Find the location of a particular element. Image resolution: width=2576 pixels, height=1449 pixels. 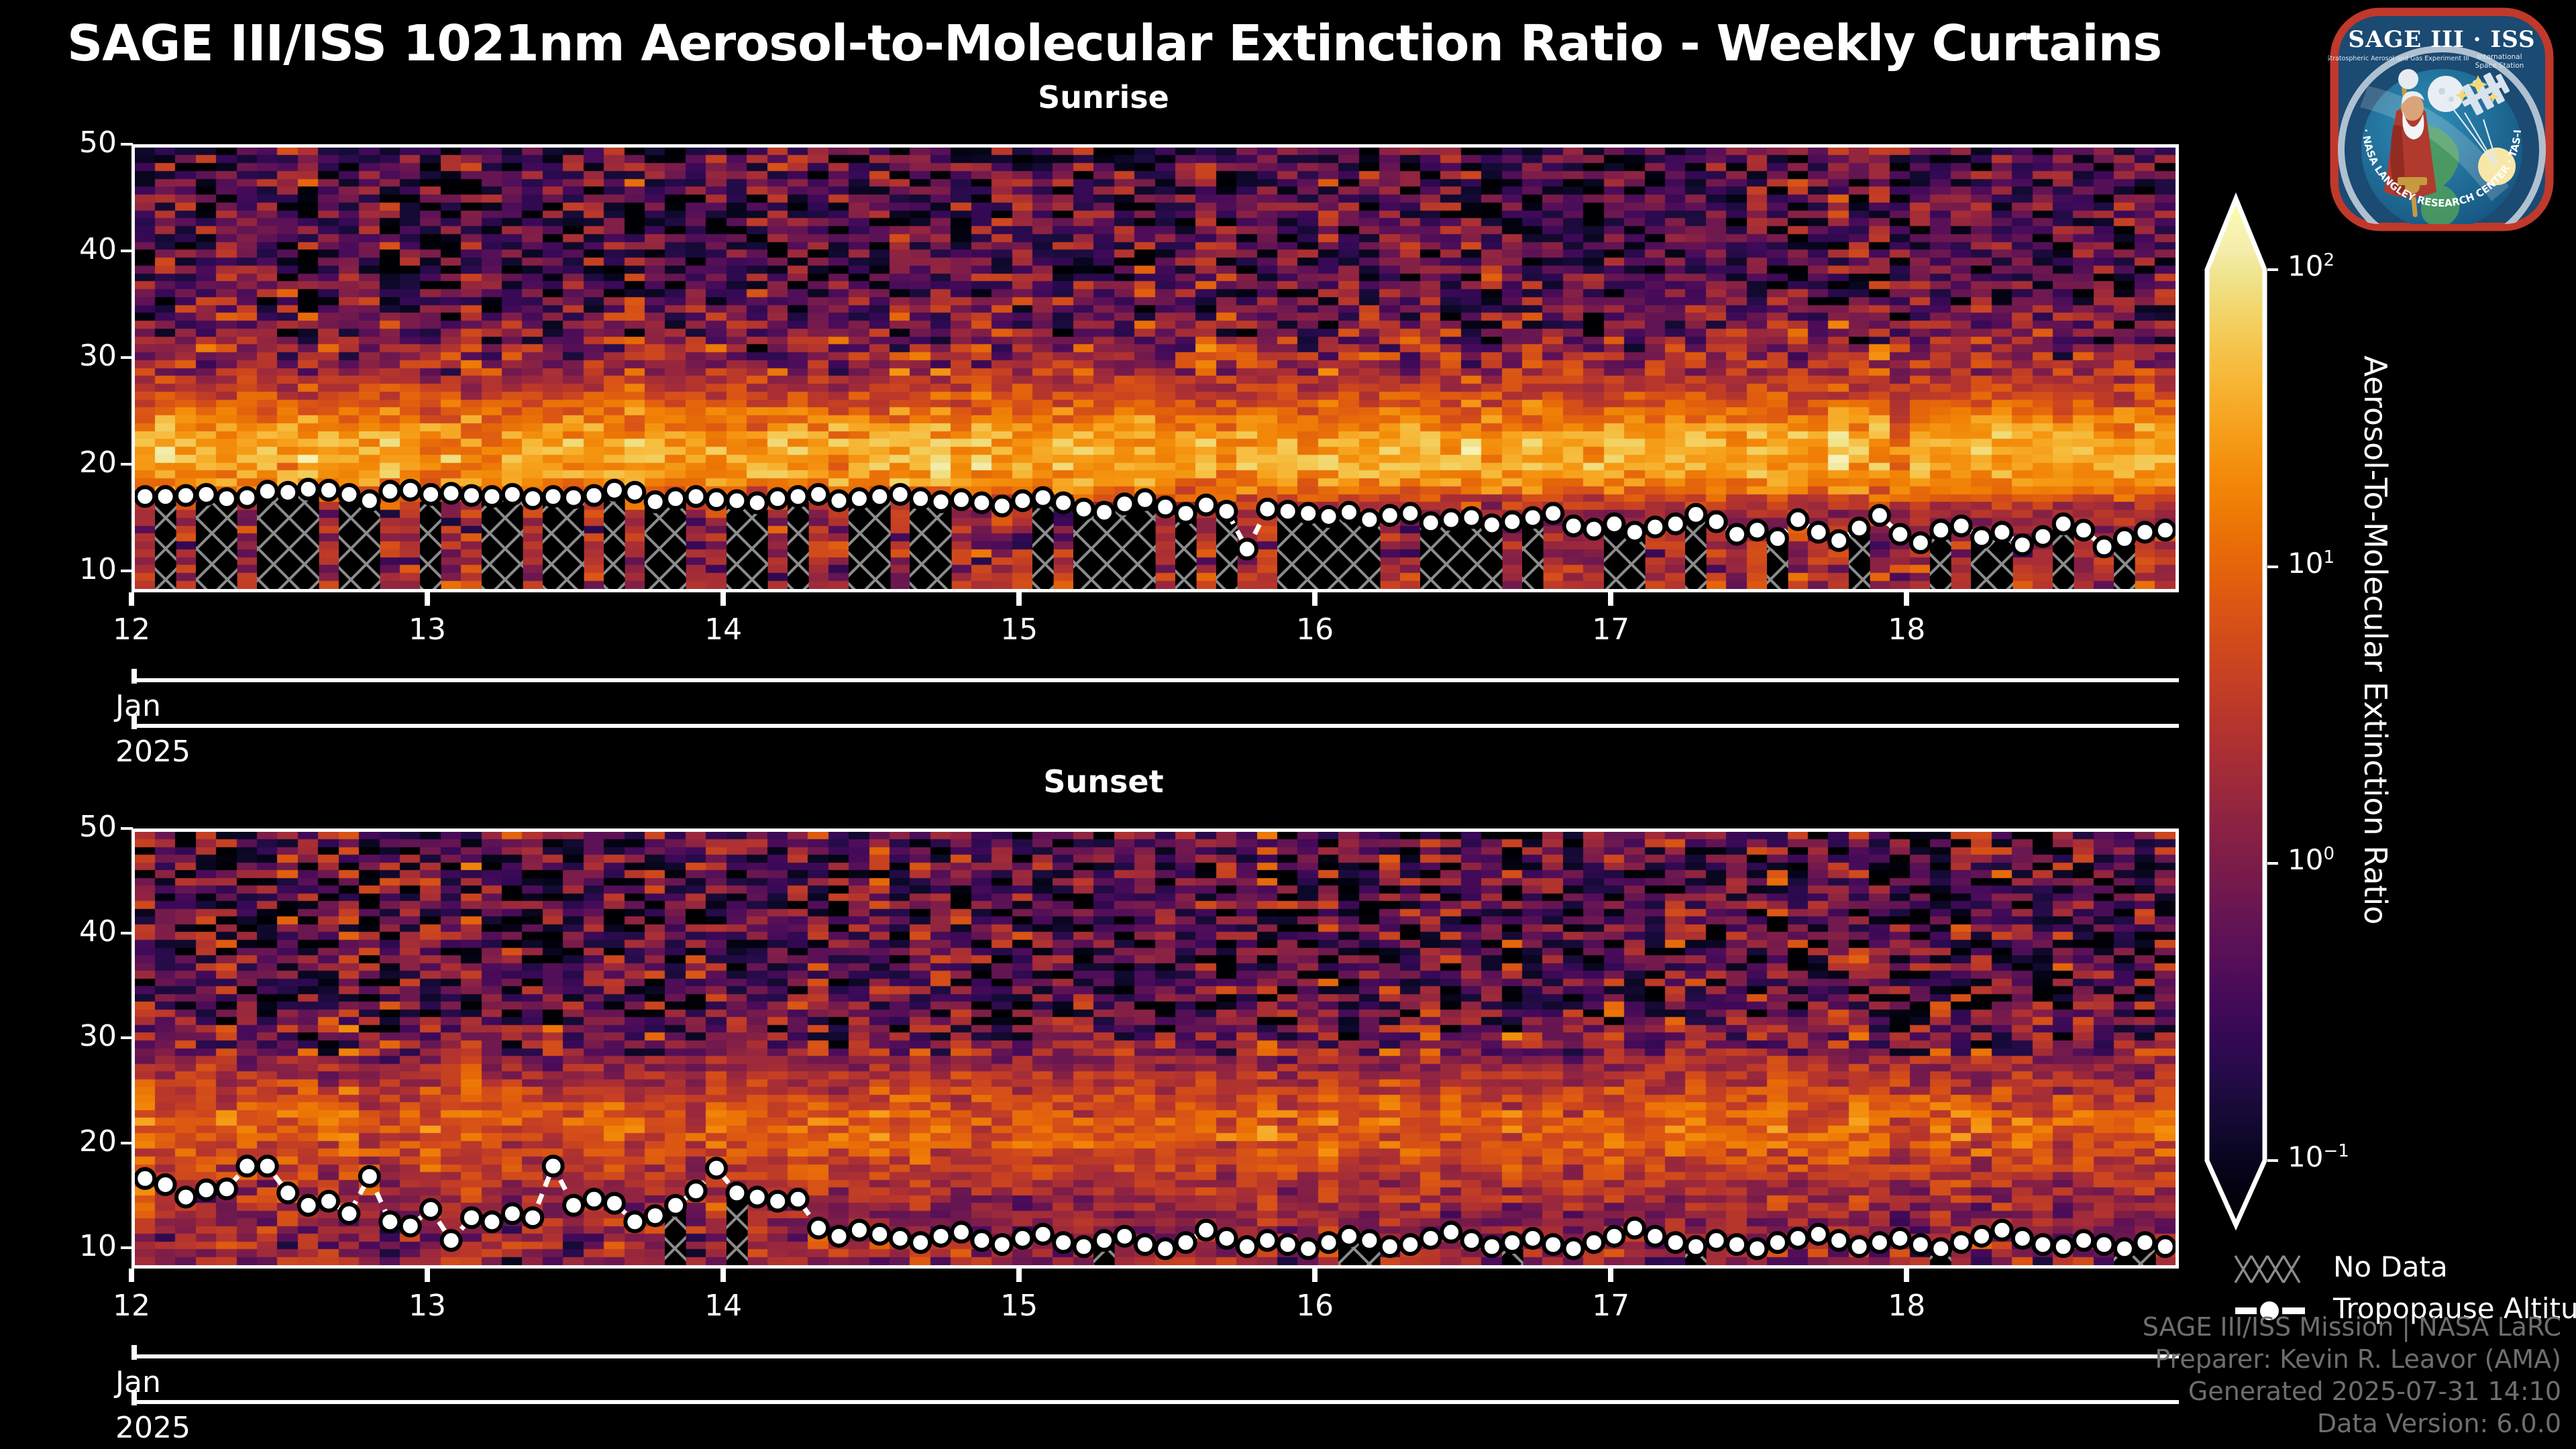

colorbar-tick-mark is located at coordinates (2272, 566).